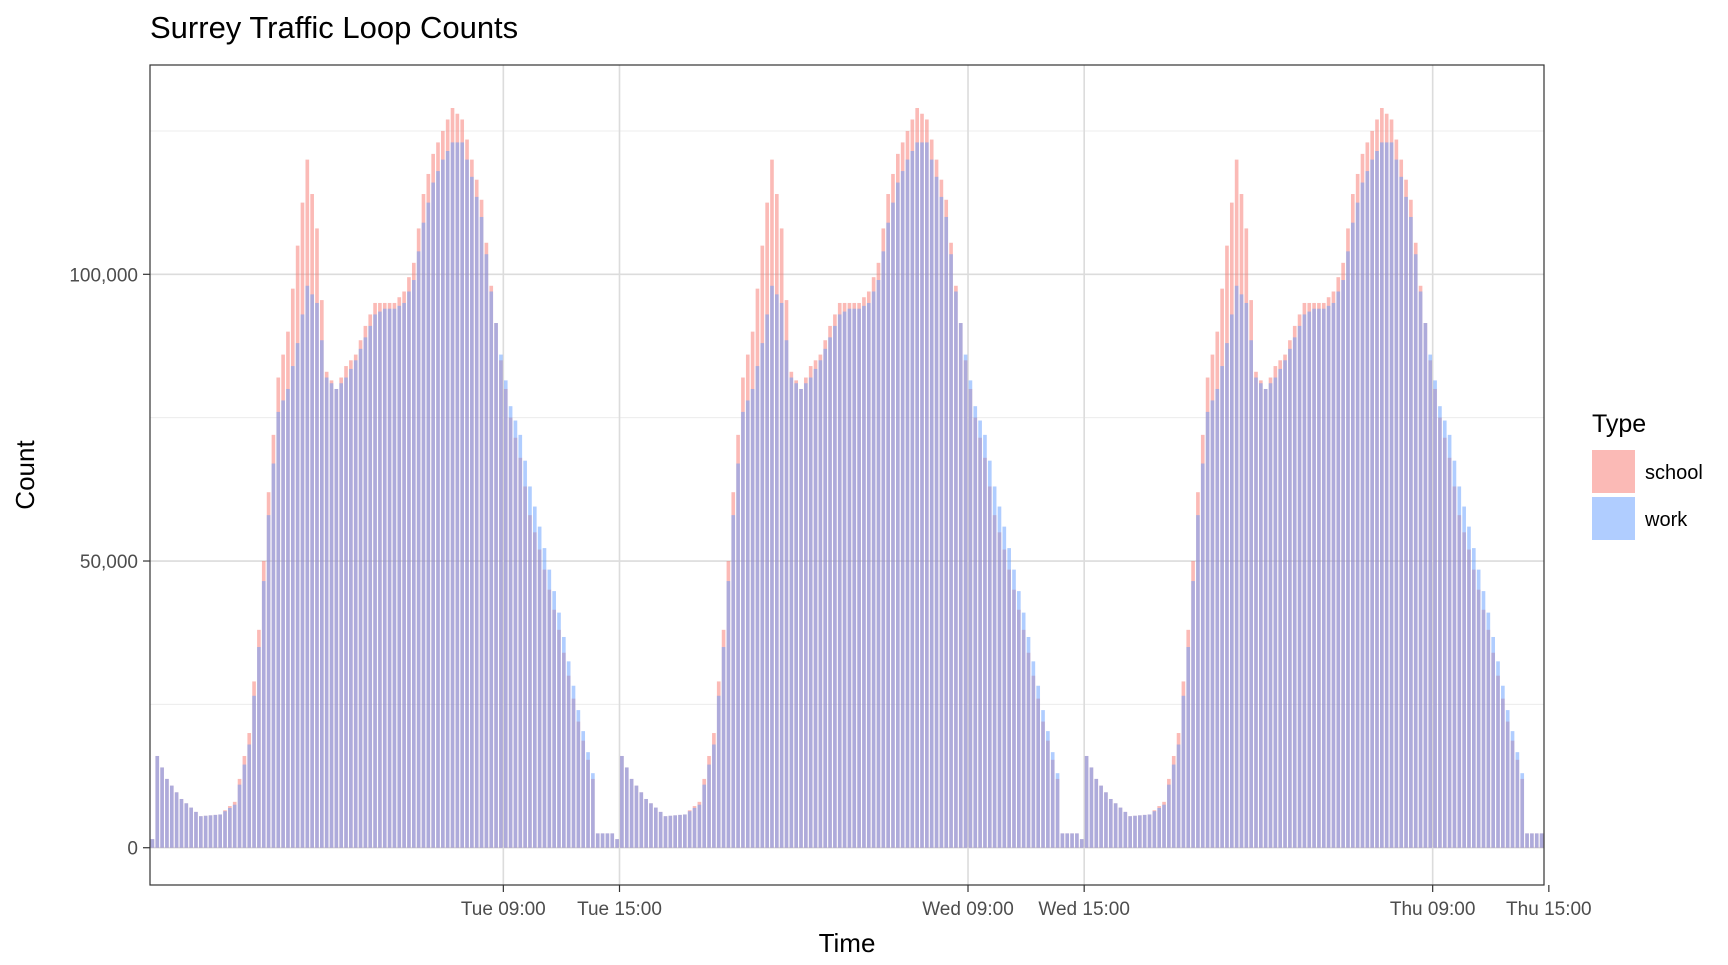 This screenshot has width=1728, height=965. I want to click on x-tick-label: Tue 15:00, so click(619, 909).